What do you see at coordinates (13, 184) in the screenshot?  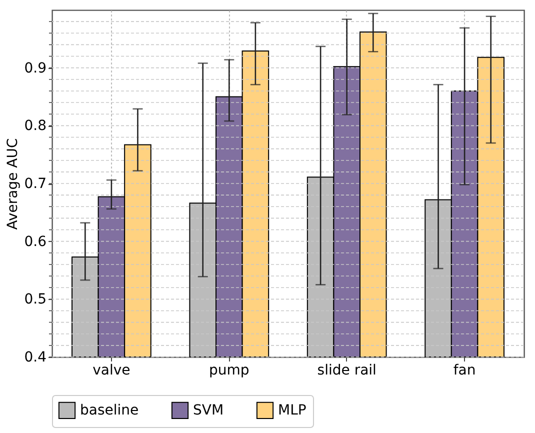 I see `y-axis-title: Average AUC` at bounding box center [13, 184].